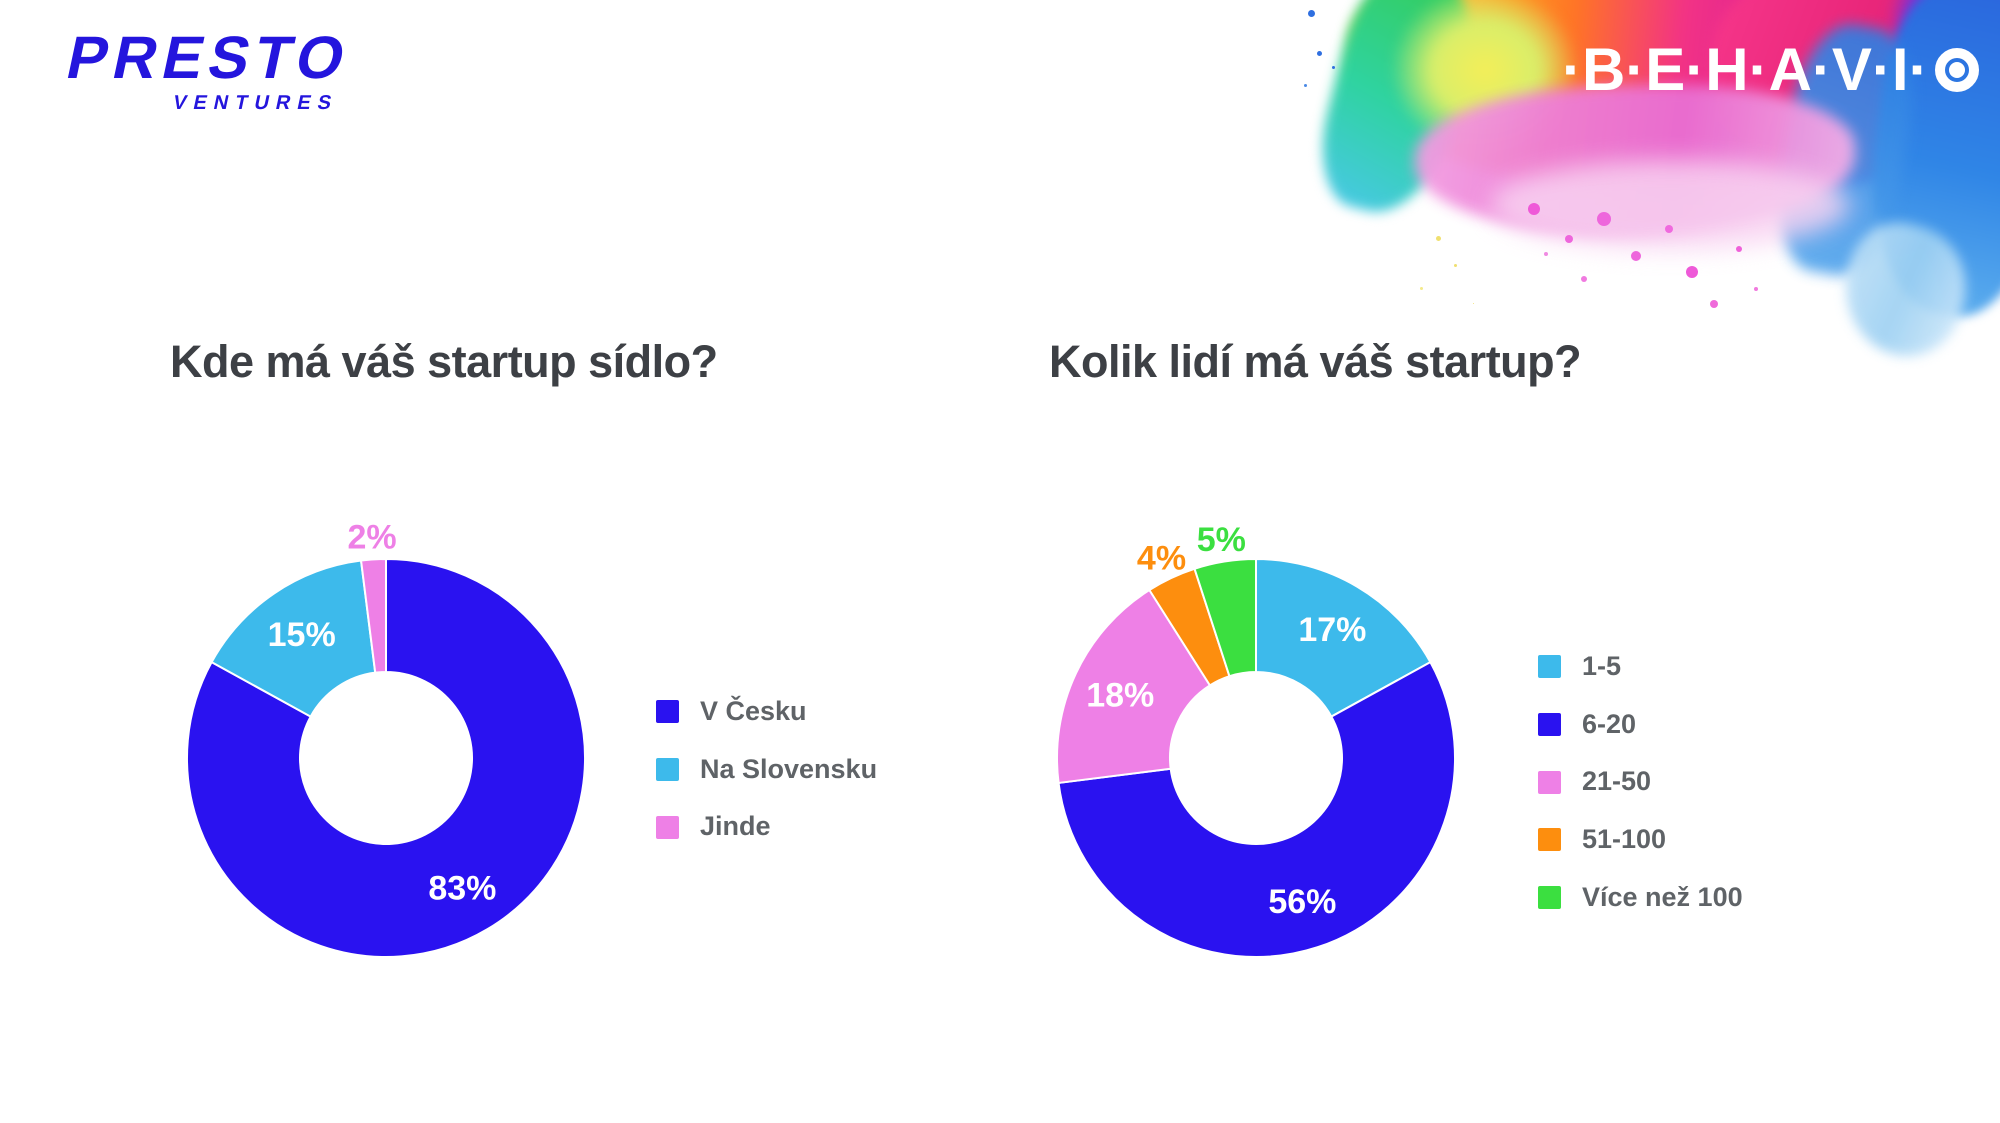 The height and width of the screenshot is (1123, 2000). I want to click on legend-item-21-50: 21-50, so click(1640, 782).